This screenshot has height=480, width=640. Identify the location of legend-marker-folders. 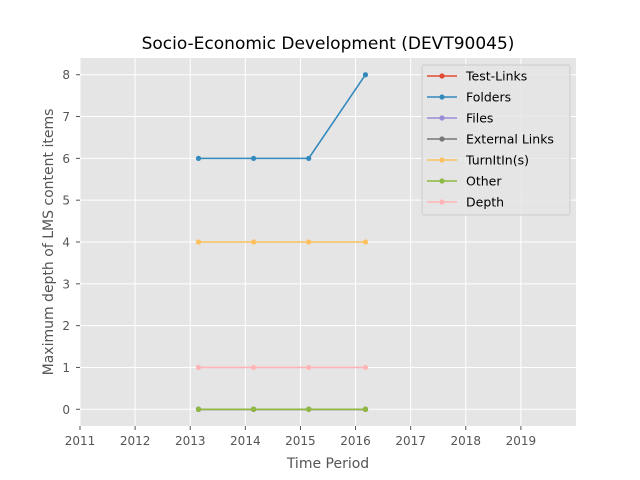
(442, 97).